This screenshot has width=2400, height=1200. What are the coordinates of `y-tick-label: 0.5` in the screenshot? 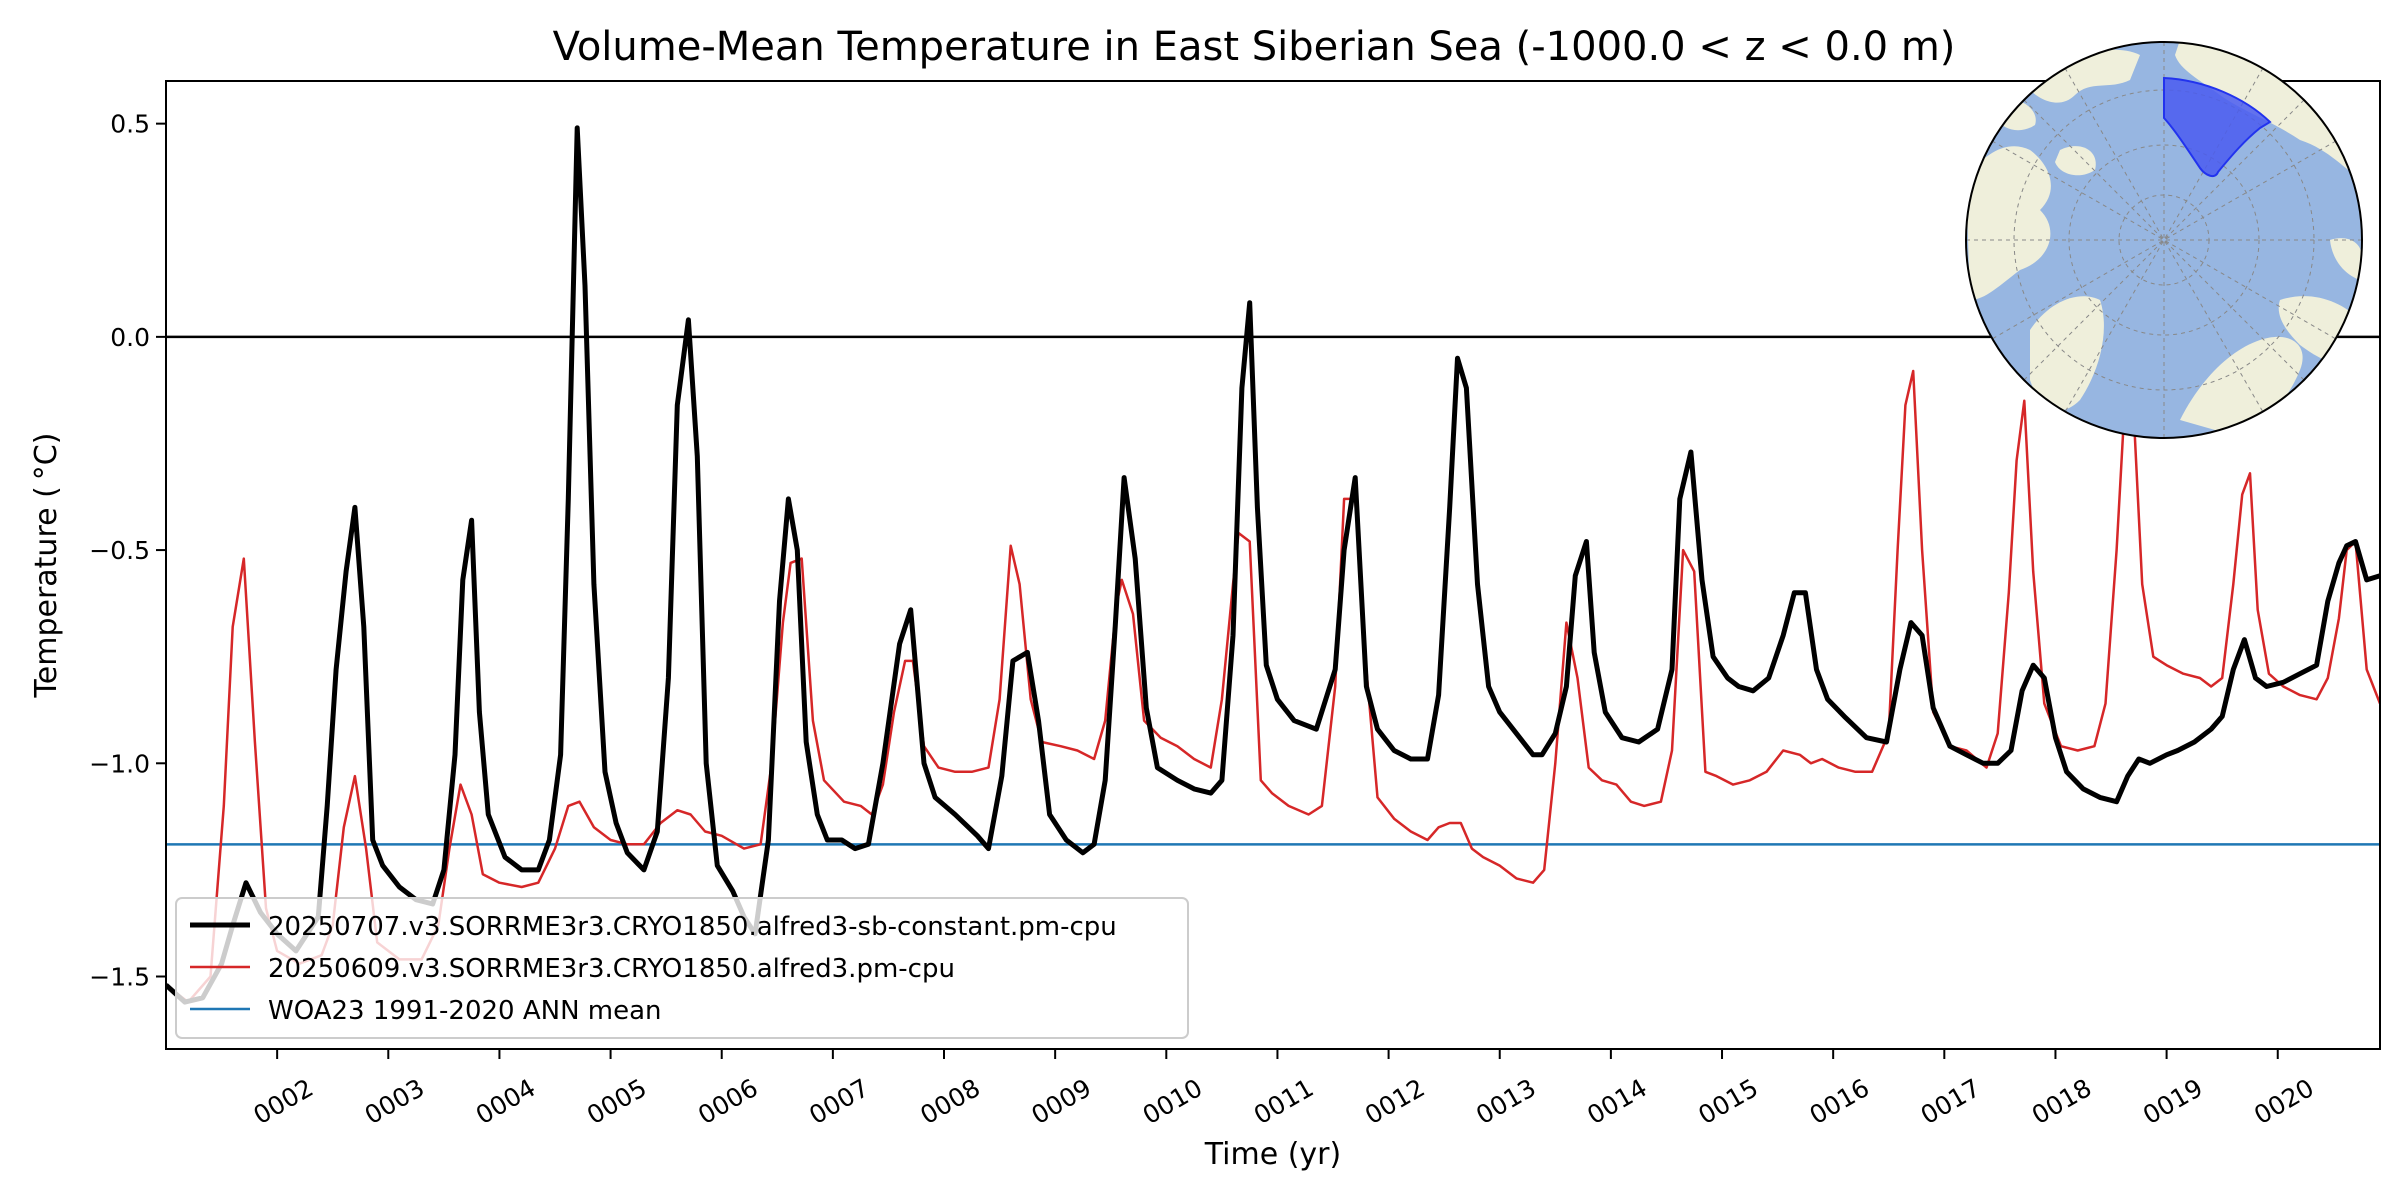 It's located at (130, 124).